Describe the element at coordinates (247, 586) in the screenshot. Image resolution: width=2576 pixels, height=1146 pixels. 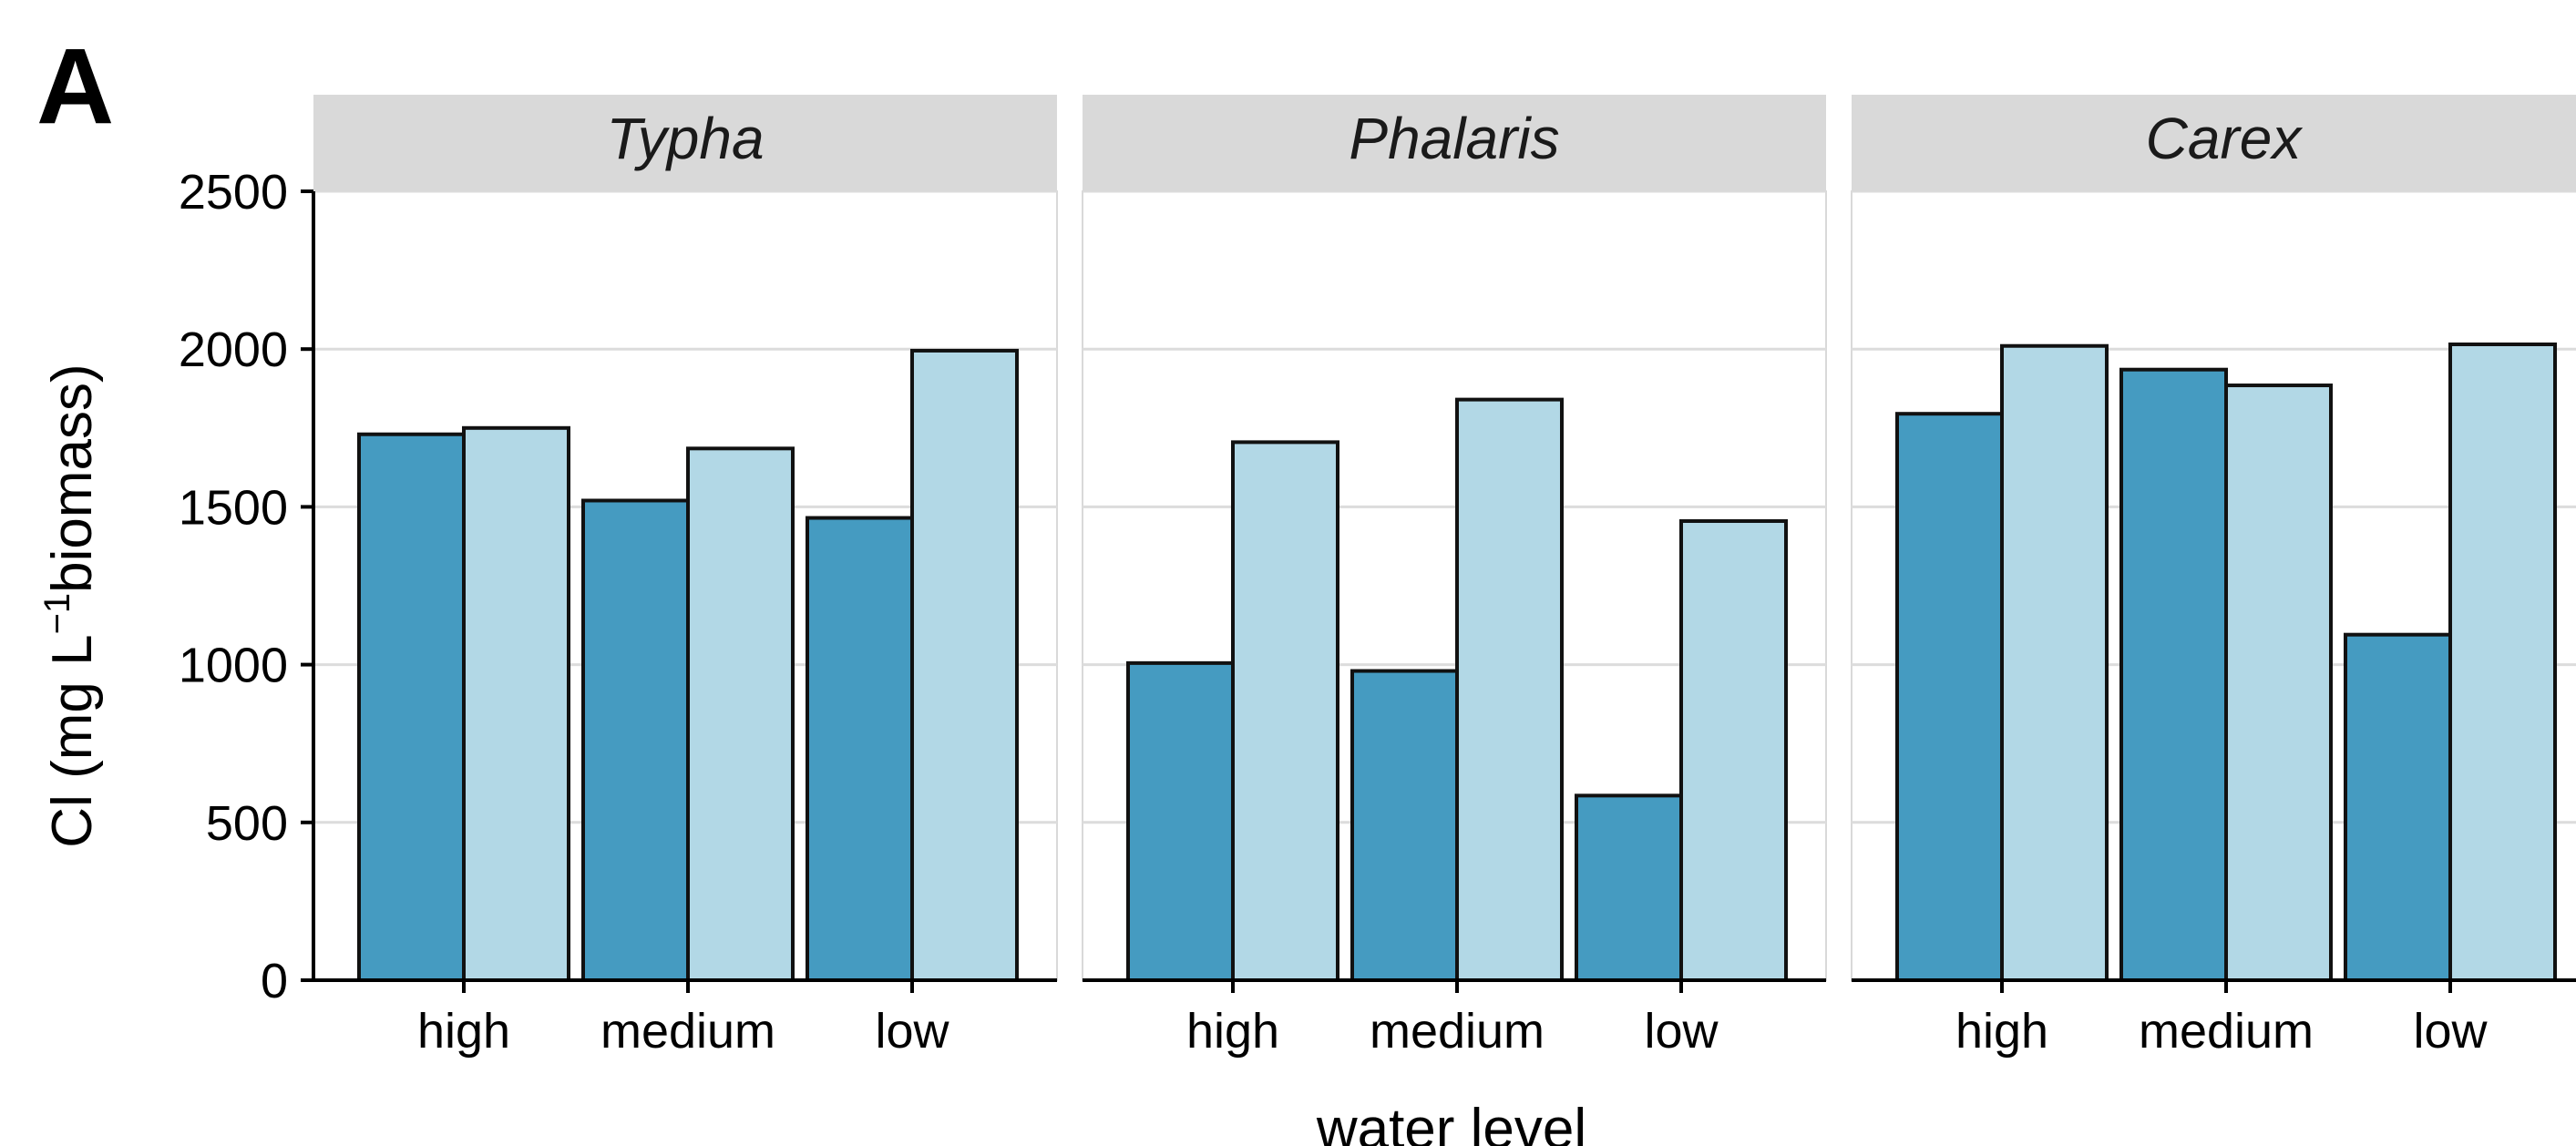
I see `y-axis: 0 500 1000 1500 2000 2500` at that location.